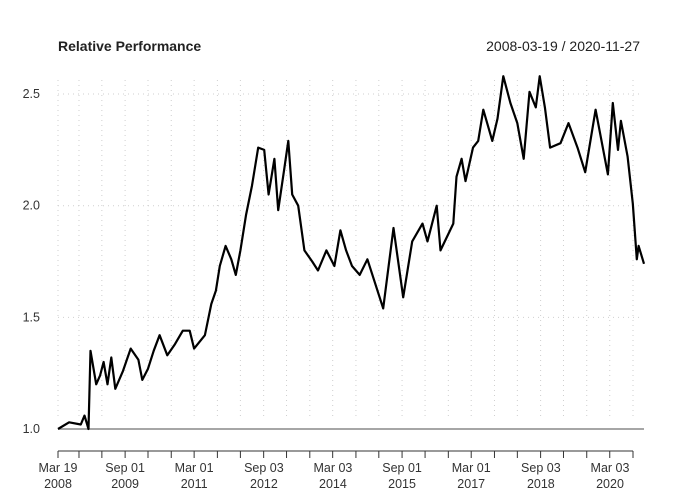 The height and width of the screenshot is (500, 700). I want to click on y-tick-label: 2.5, so click(31, 94).